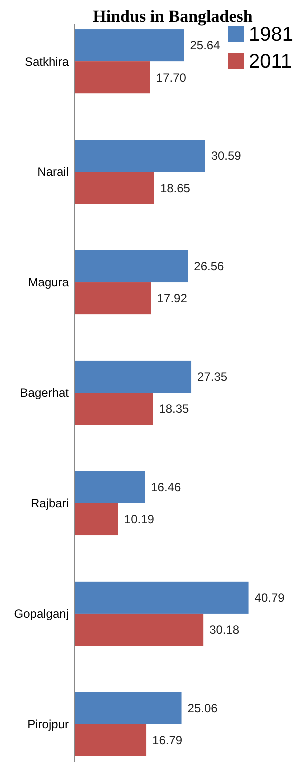 This screenshot has height=772, width=301. Describe the element at coordinates (172, 299) in the screenshot. I see `data-label: 17.92` at that location.